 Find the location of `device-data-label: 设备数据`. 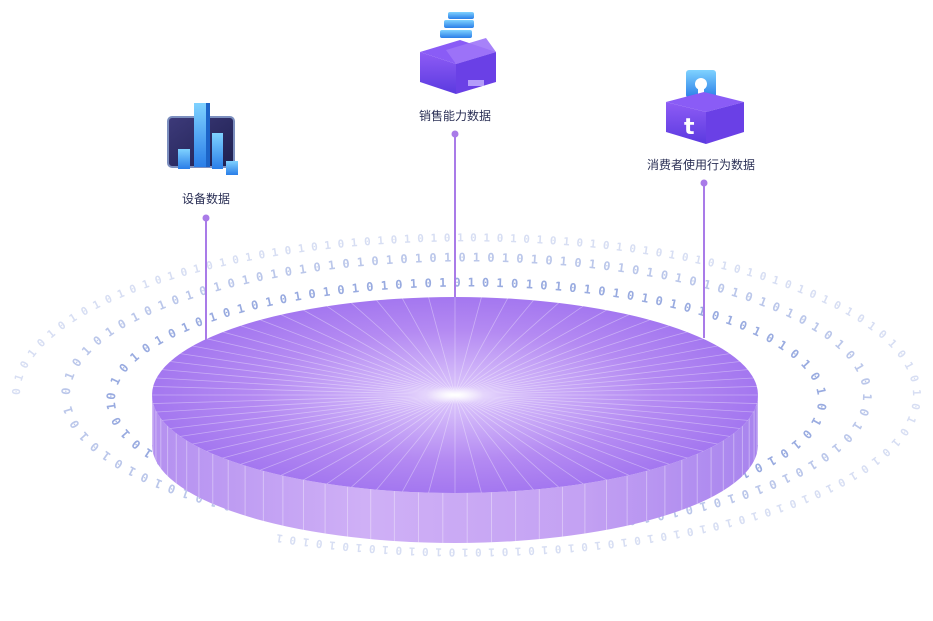

device-data-label: 设备数据 is located at coordinates (206, 199).